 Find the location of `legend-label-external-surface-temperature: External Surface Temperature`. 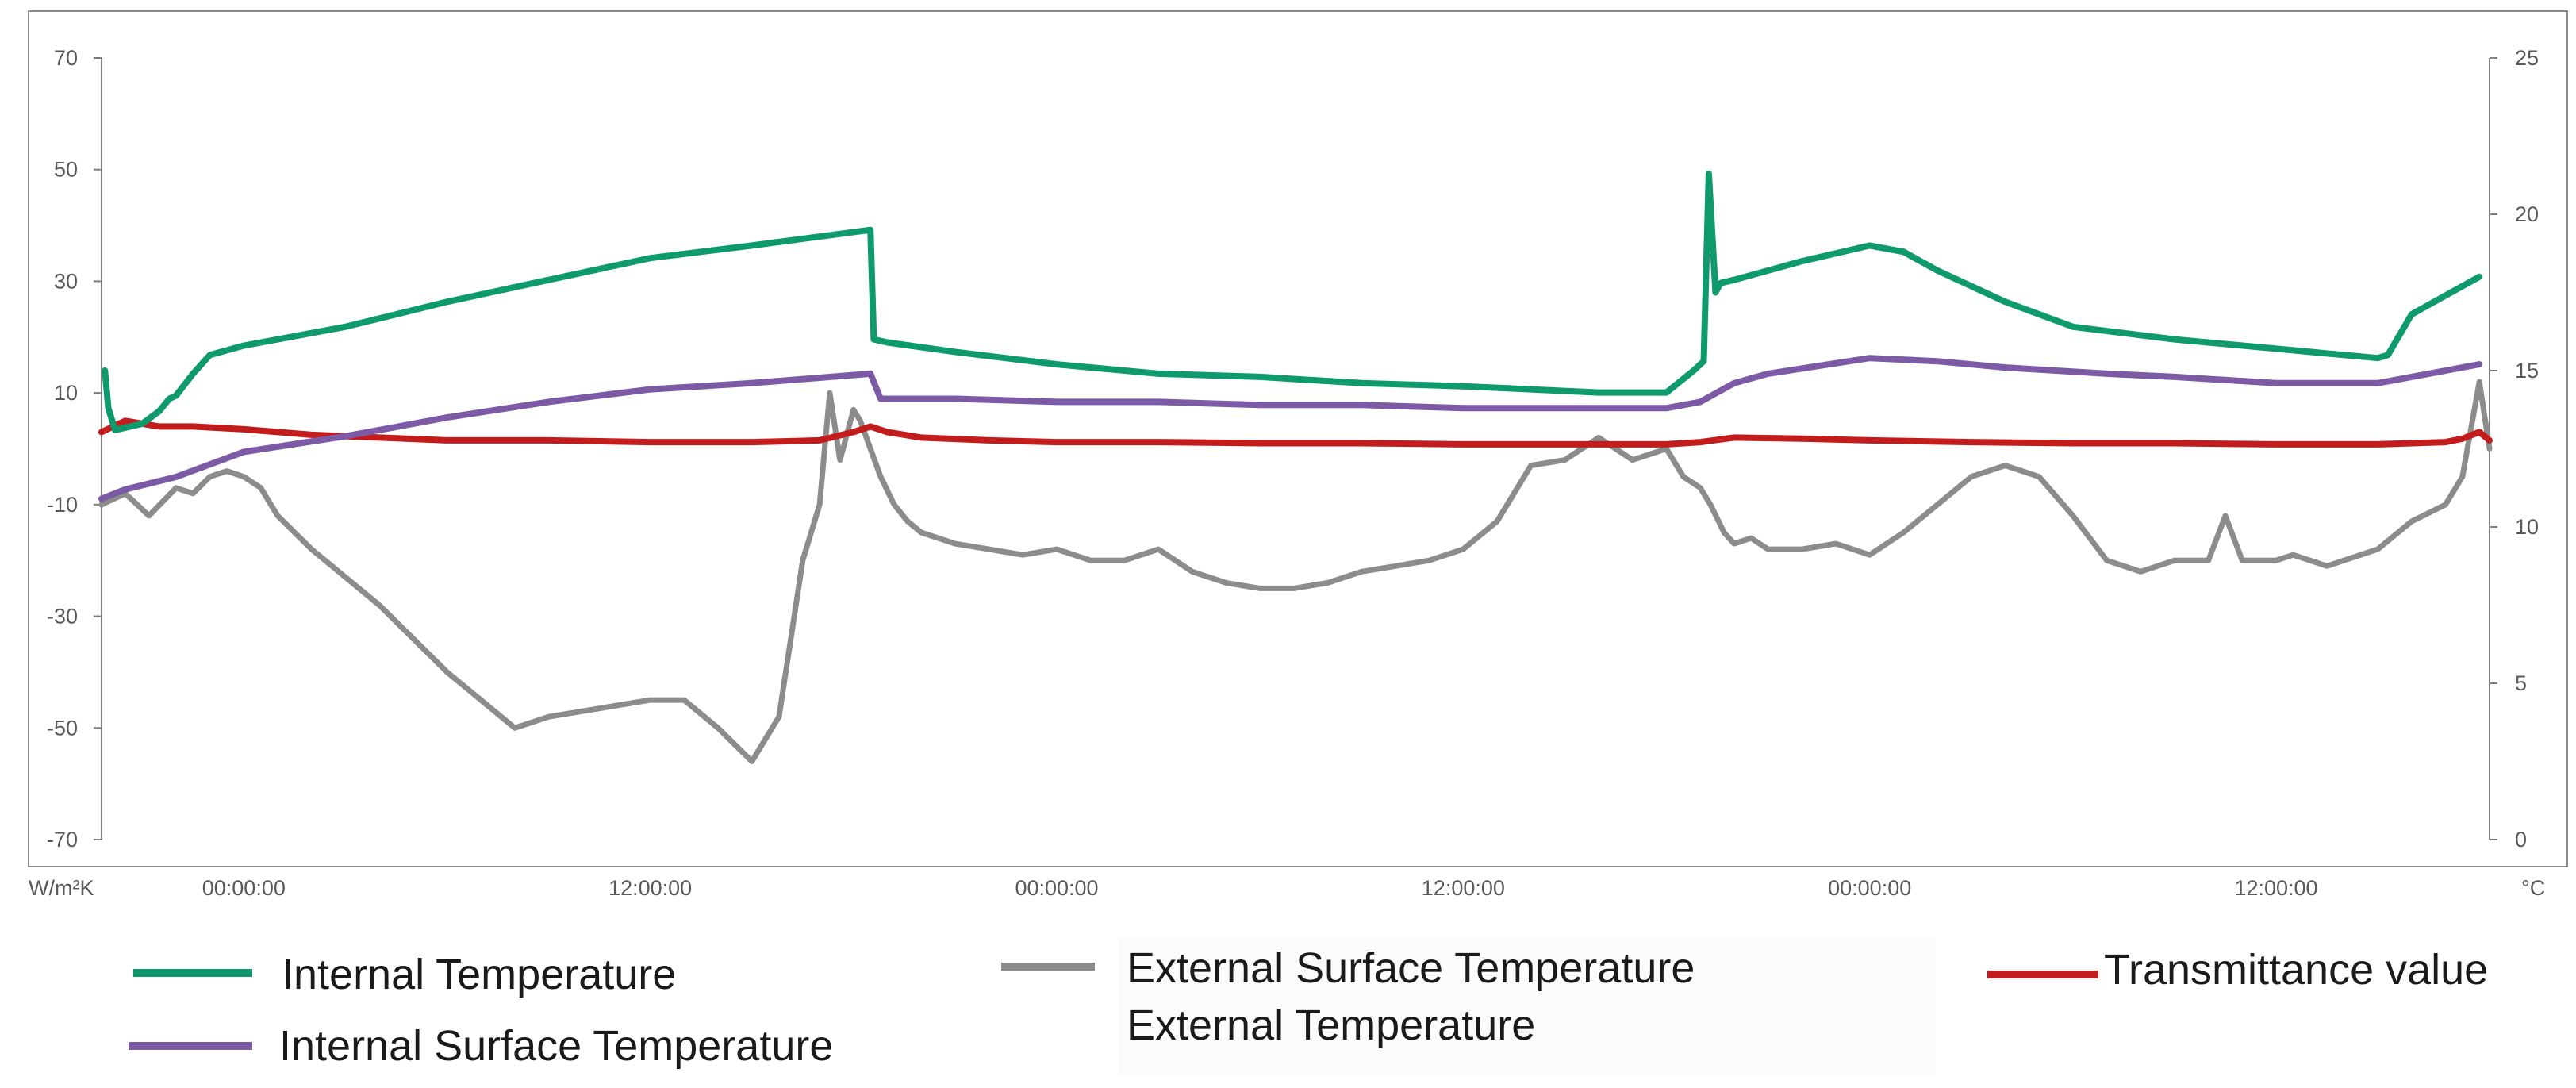

legend-label-external-surface-temperature: External Surface Temperature is located at coordinates (1411, 968).